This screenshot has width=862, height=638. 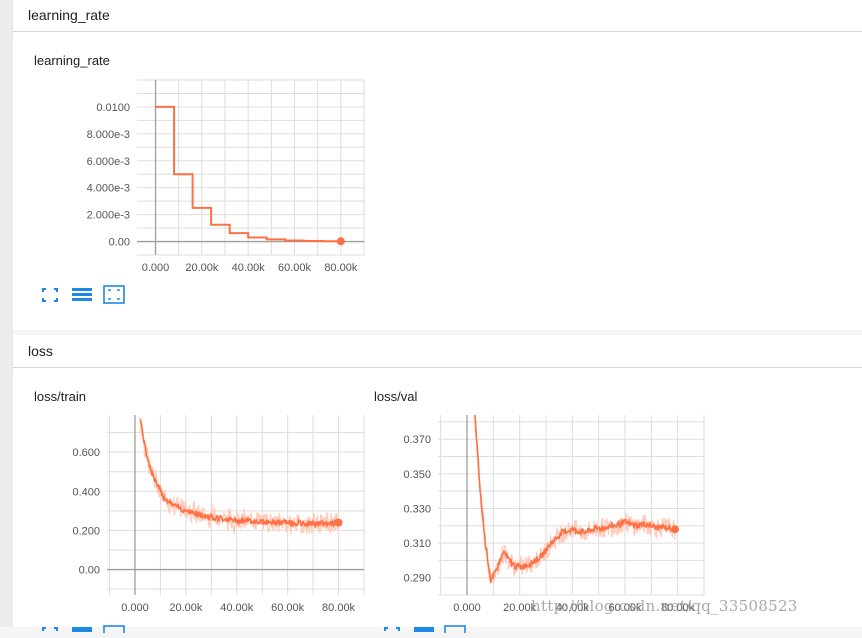 I want to click on y-tick-label: 4.000e-3, so click(x=108, y=189).